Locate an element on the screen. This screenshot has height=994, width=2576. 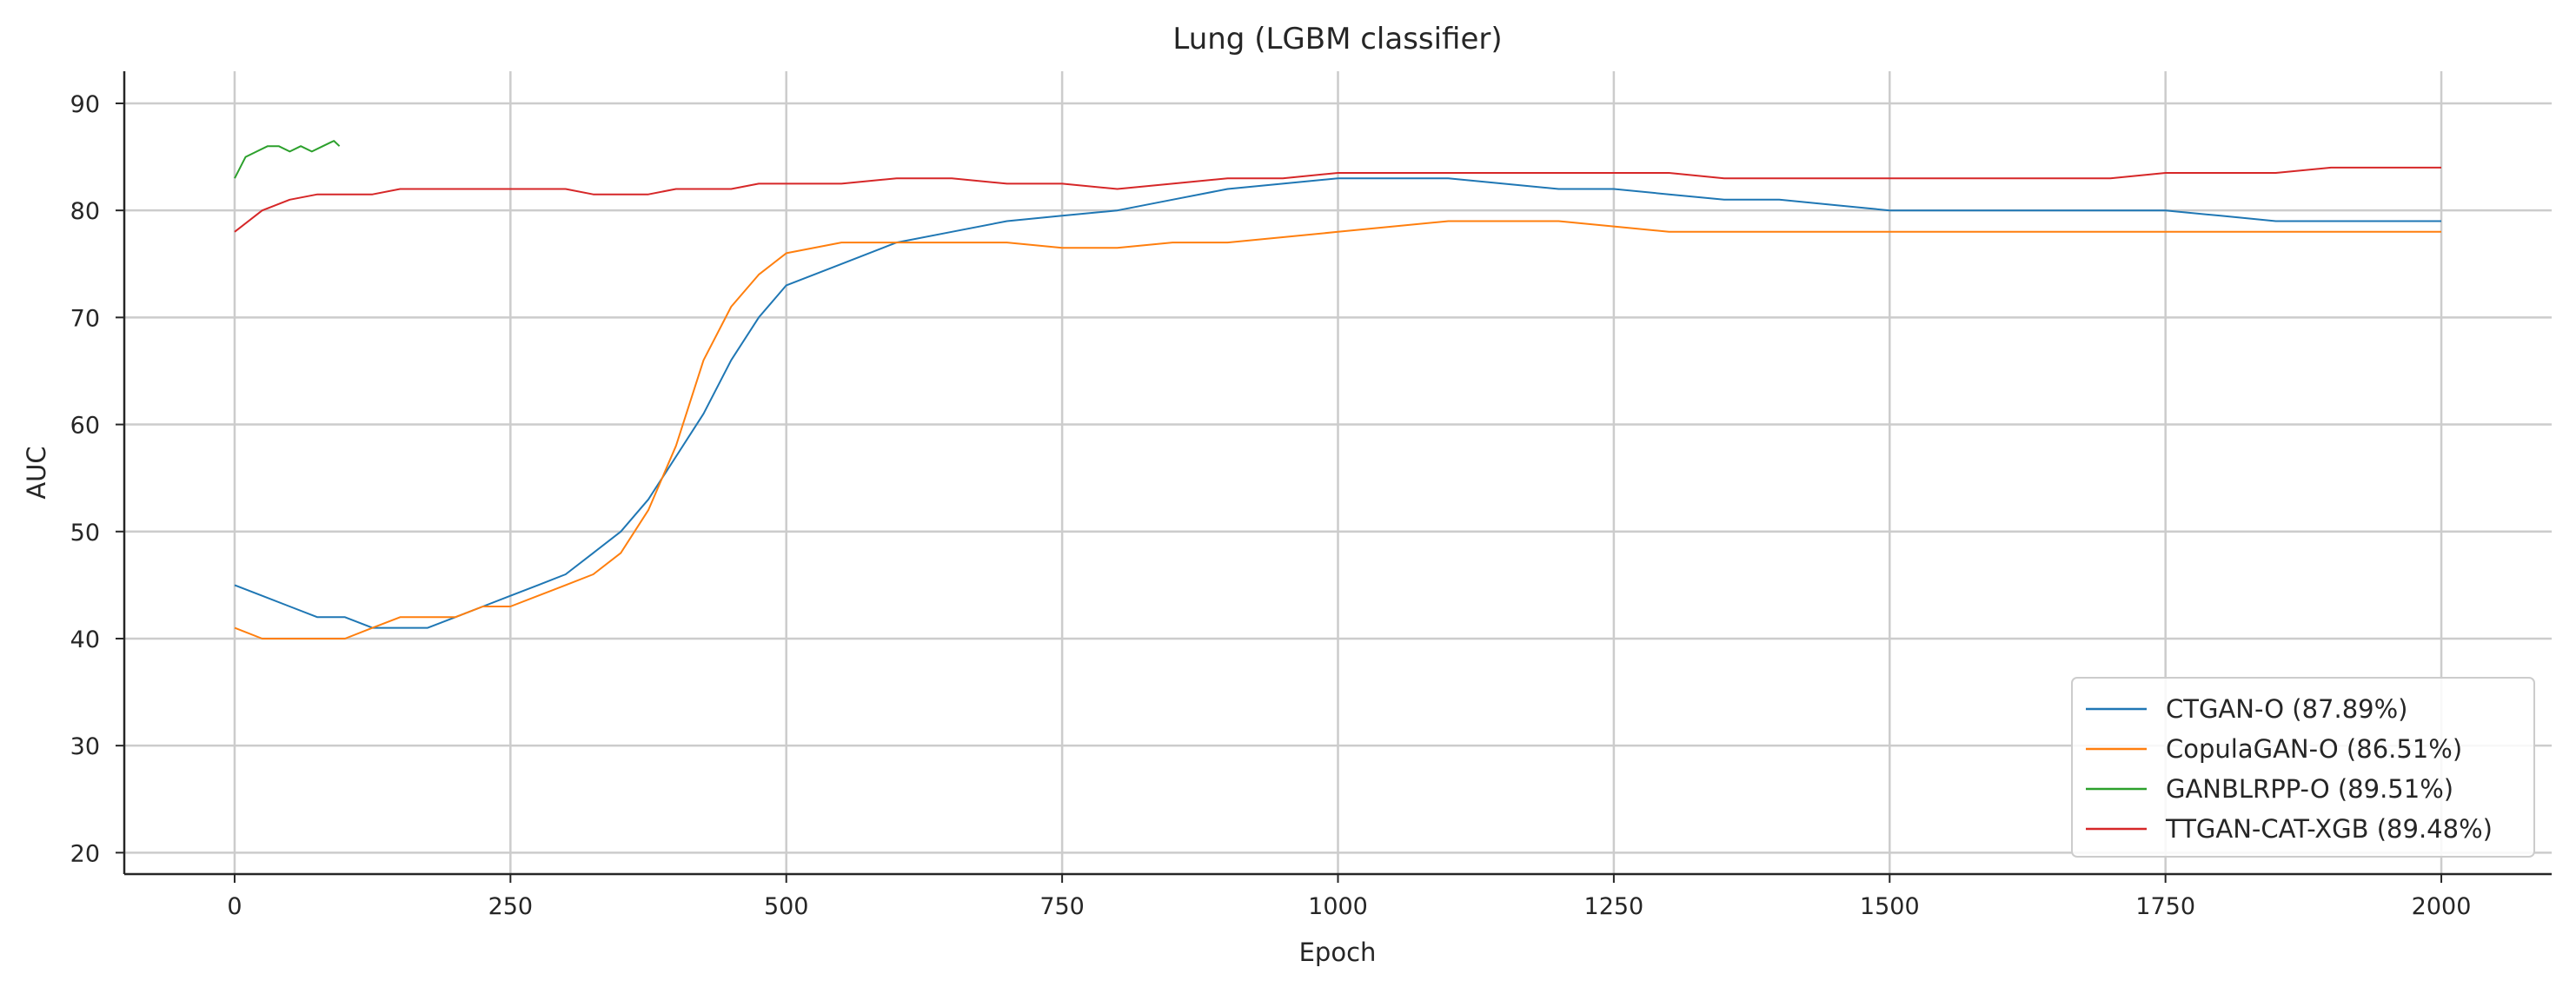
y-axis-title: AUC is located at coordinates (36, 472).